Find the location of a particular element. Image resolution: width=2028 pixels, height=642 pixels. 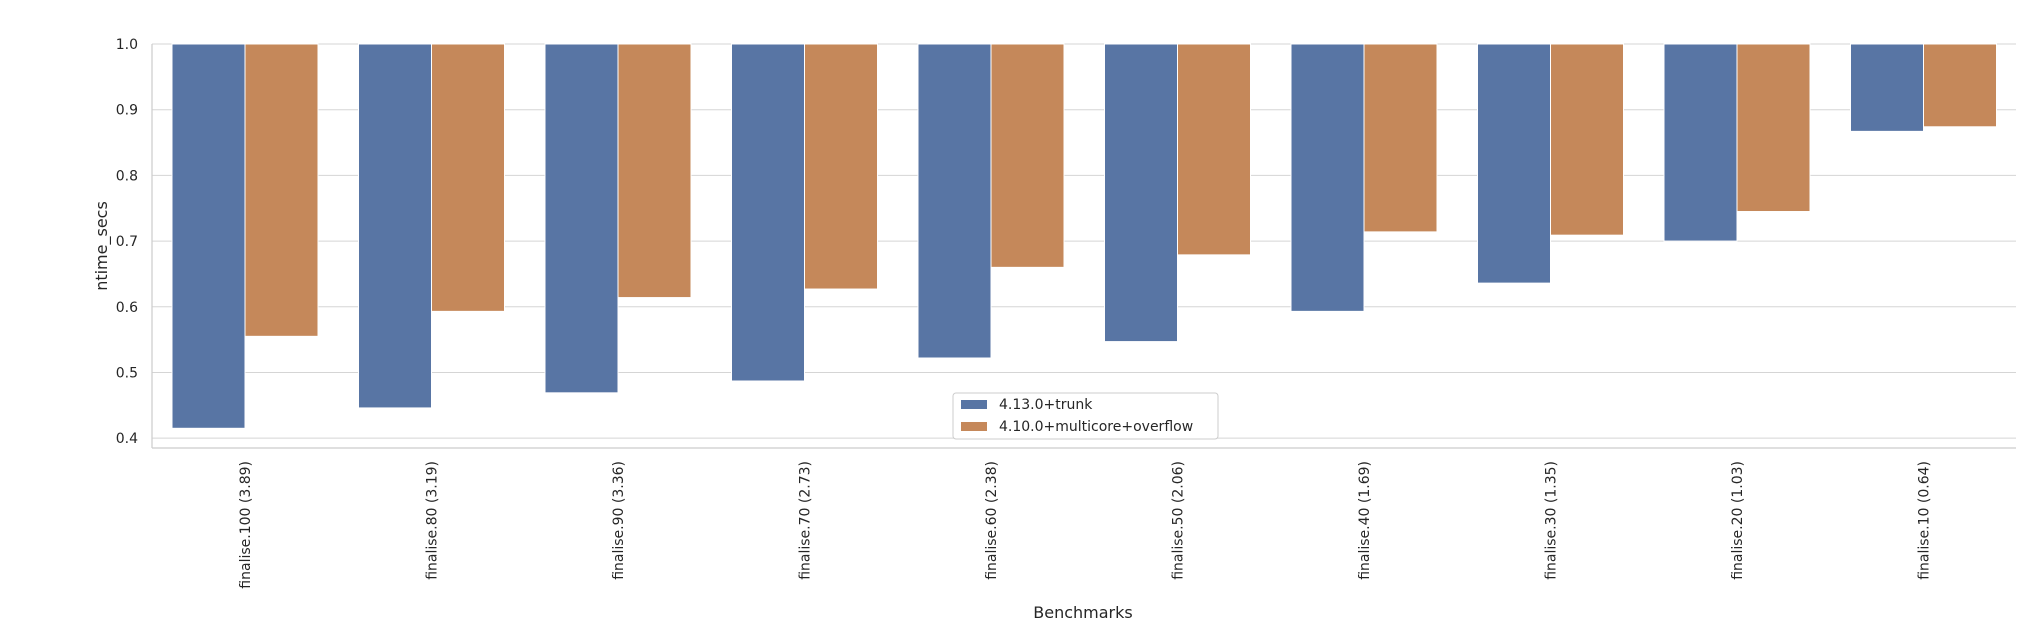

y-tick-label: 0.4 is located at coordinates (127, 439).